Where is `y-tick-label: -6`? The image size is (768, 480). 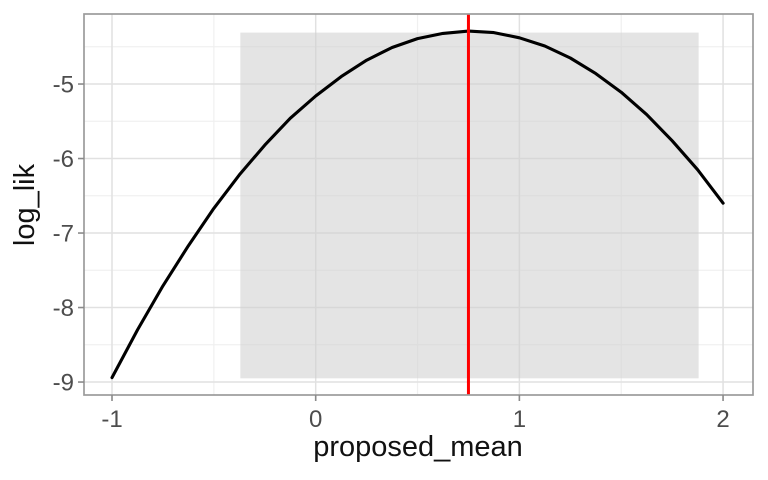 y-tick-label: -6 is located at coordinates (63, 159).